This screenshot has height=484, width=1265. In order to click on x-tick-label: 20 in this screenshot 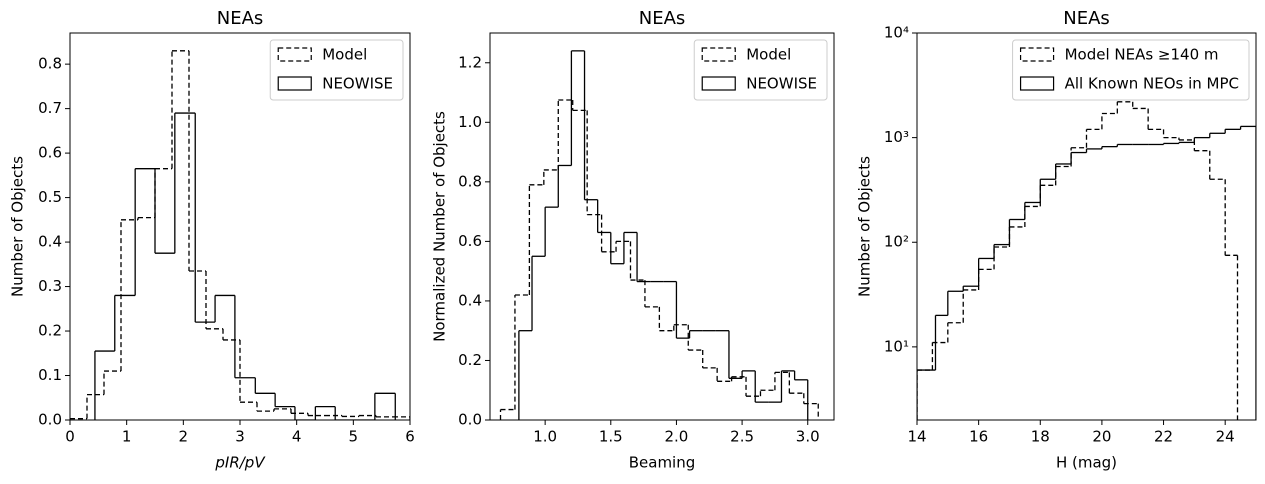, I will do `click(1101, 437)`.